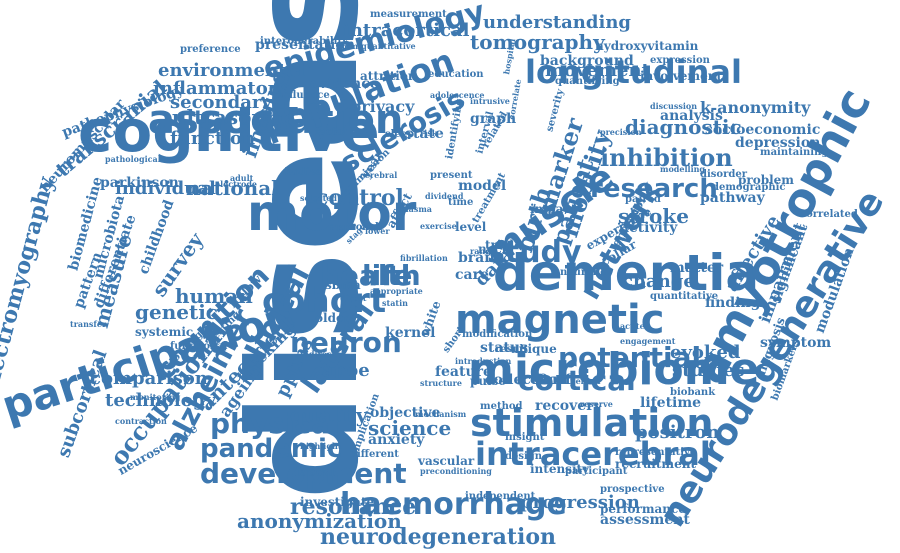 The width and height of the screenshot is (900, 553). What do you see at coordinates (621, 132) in the screenshot?
I see `cloud-word-precision: precision` at bounding box center [621, 132].